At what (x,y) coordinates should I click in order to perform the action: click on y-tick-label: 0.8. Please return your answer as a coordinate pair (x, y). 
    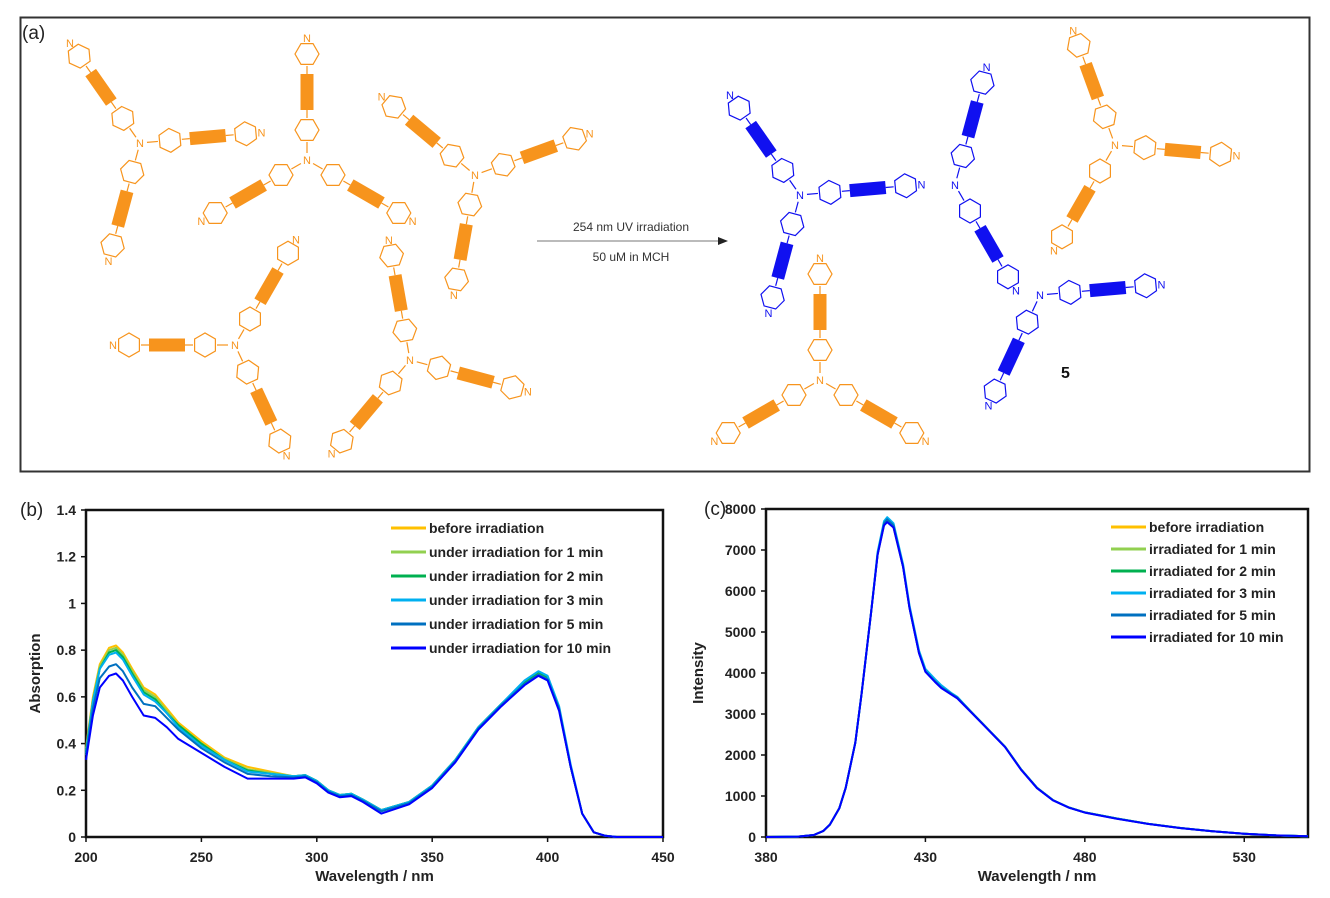
    Looking at the image, I should click on (67, 650).